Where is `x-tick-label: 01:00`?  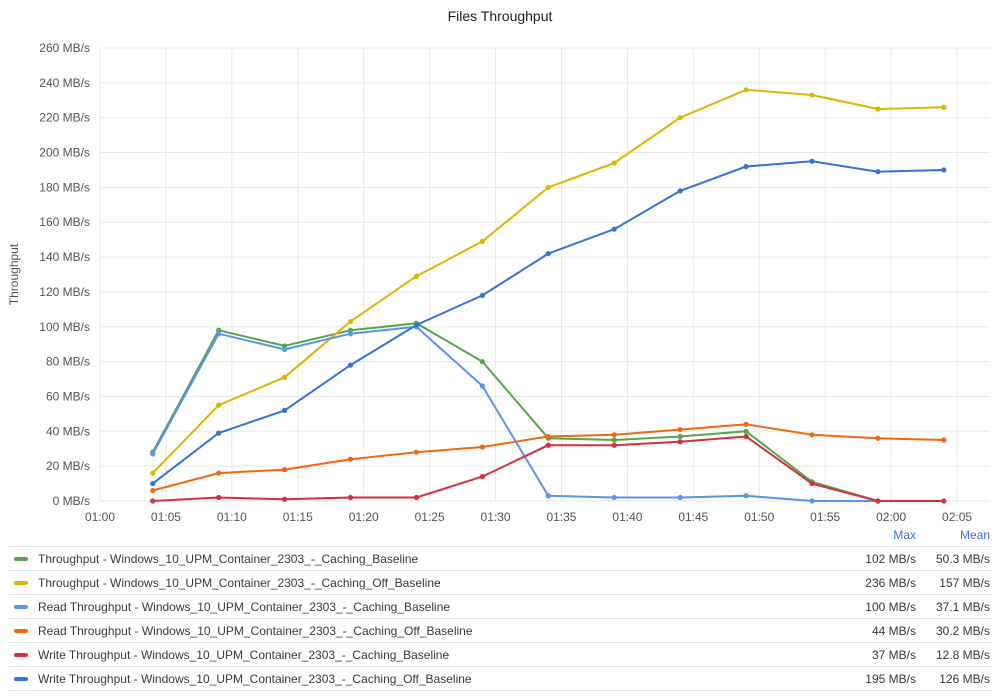 x-tick-label: 01:00 is located at coordinates (100, 517).